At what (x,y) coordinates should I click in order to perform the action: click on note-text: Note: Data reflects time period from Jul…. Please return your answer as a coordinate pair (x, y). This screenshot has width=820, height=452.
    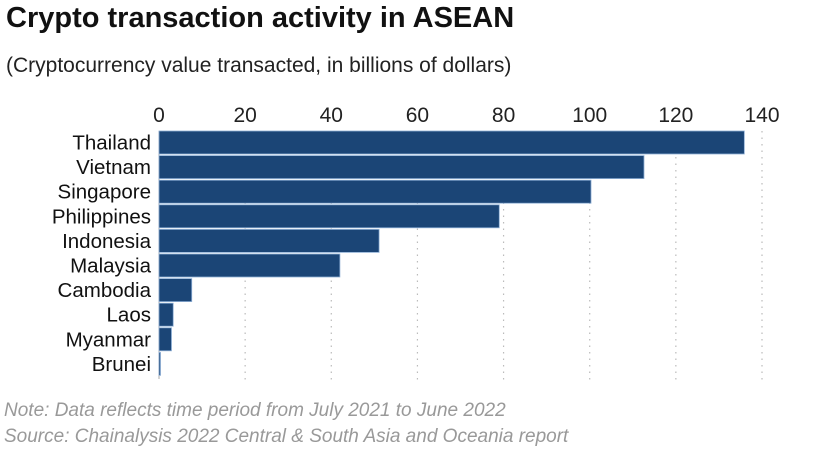
    Looking at the image, I should click on (255, 410).